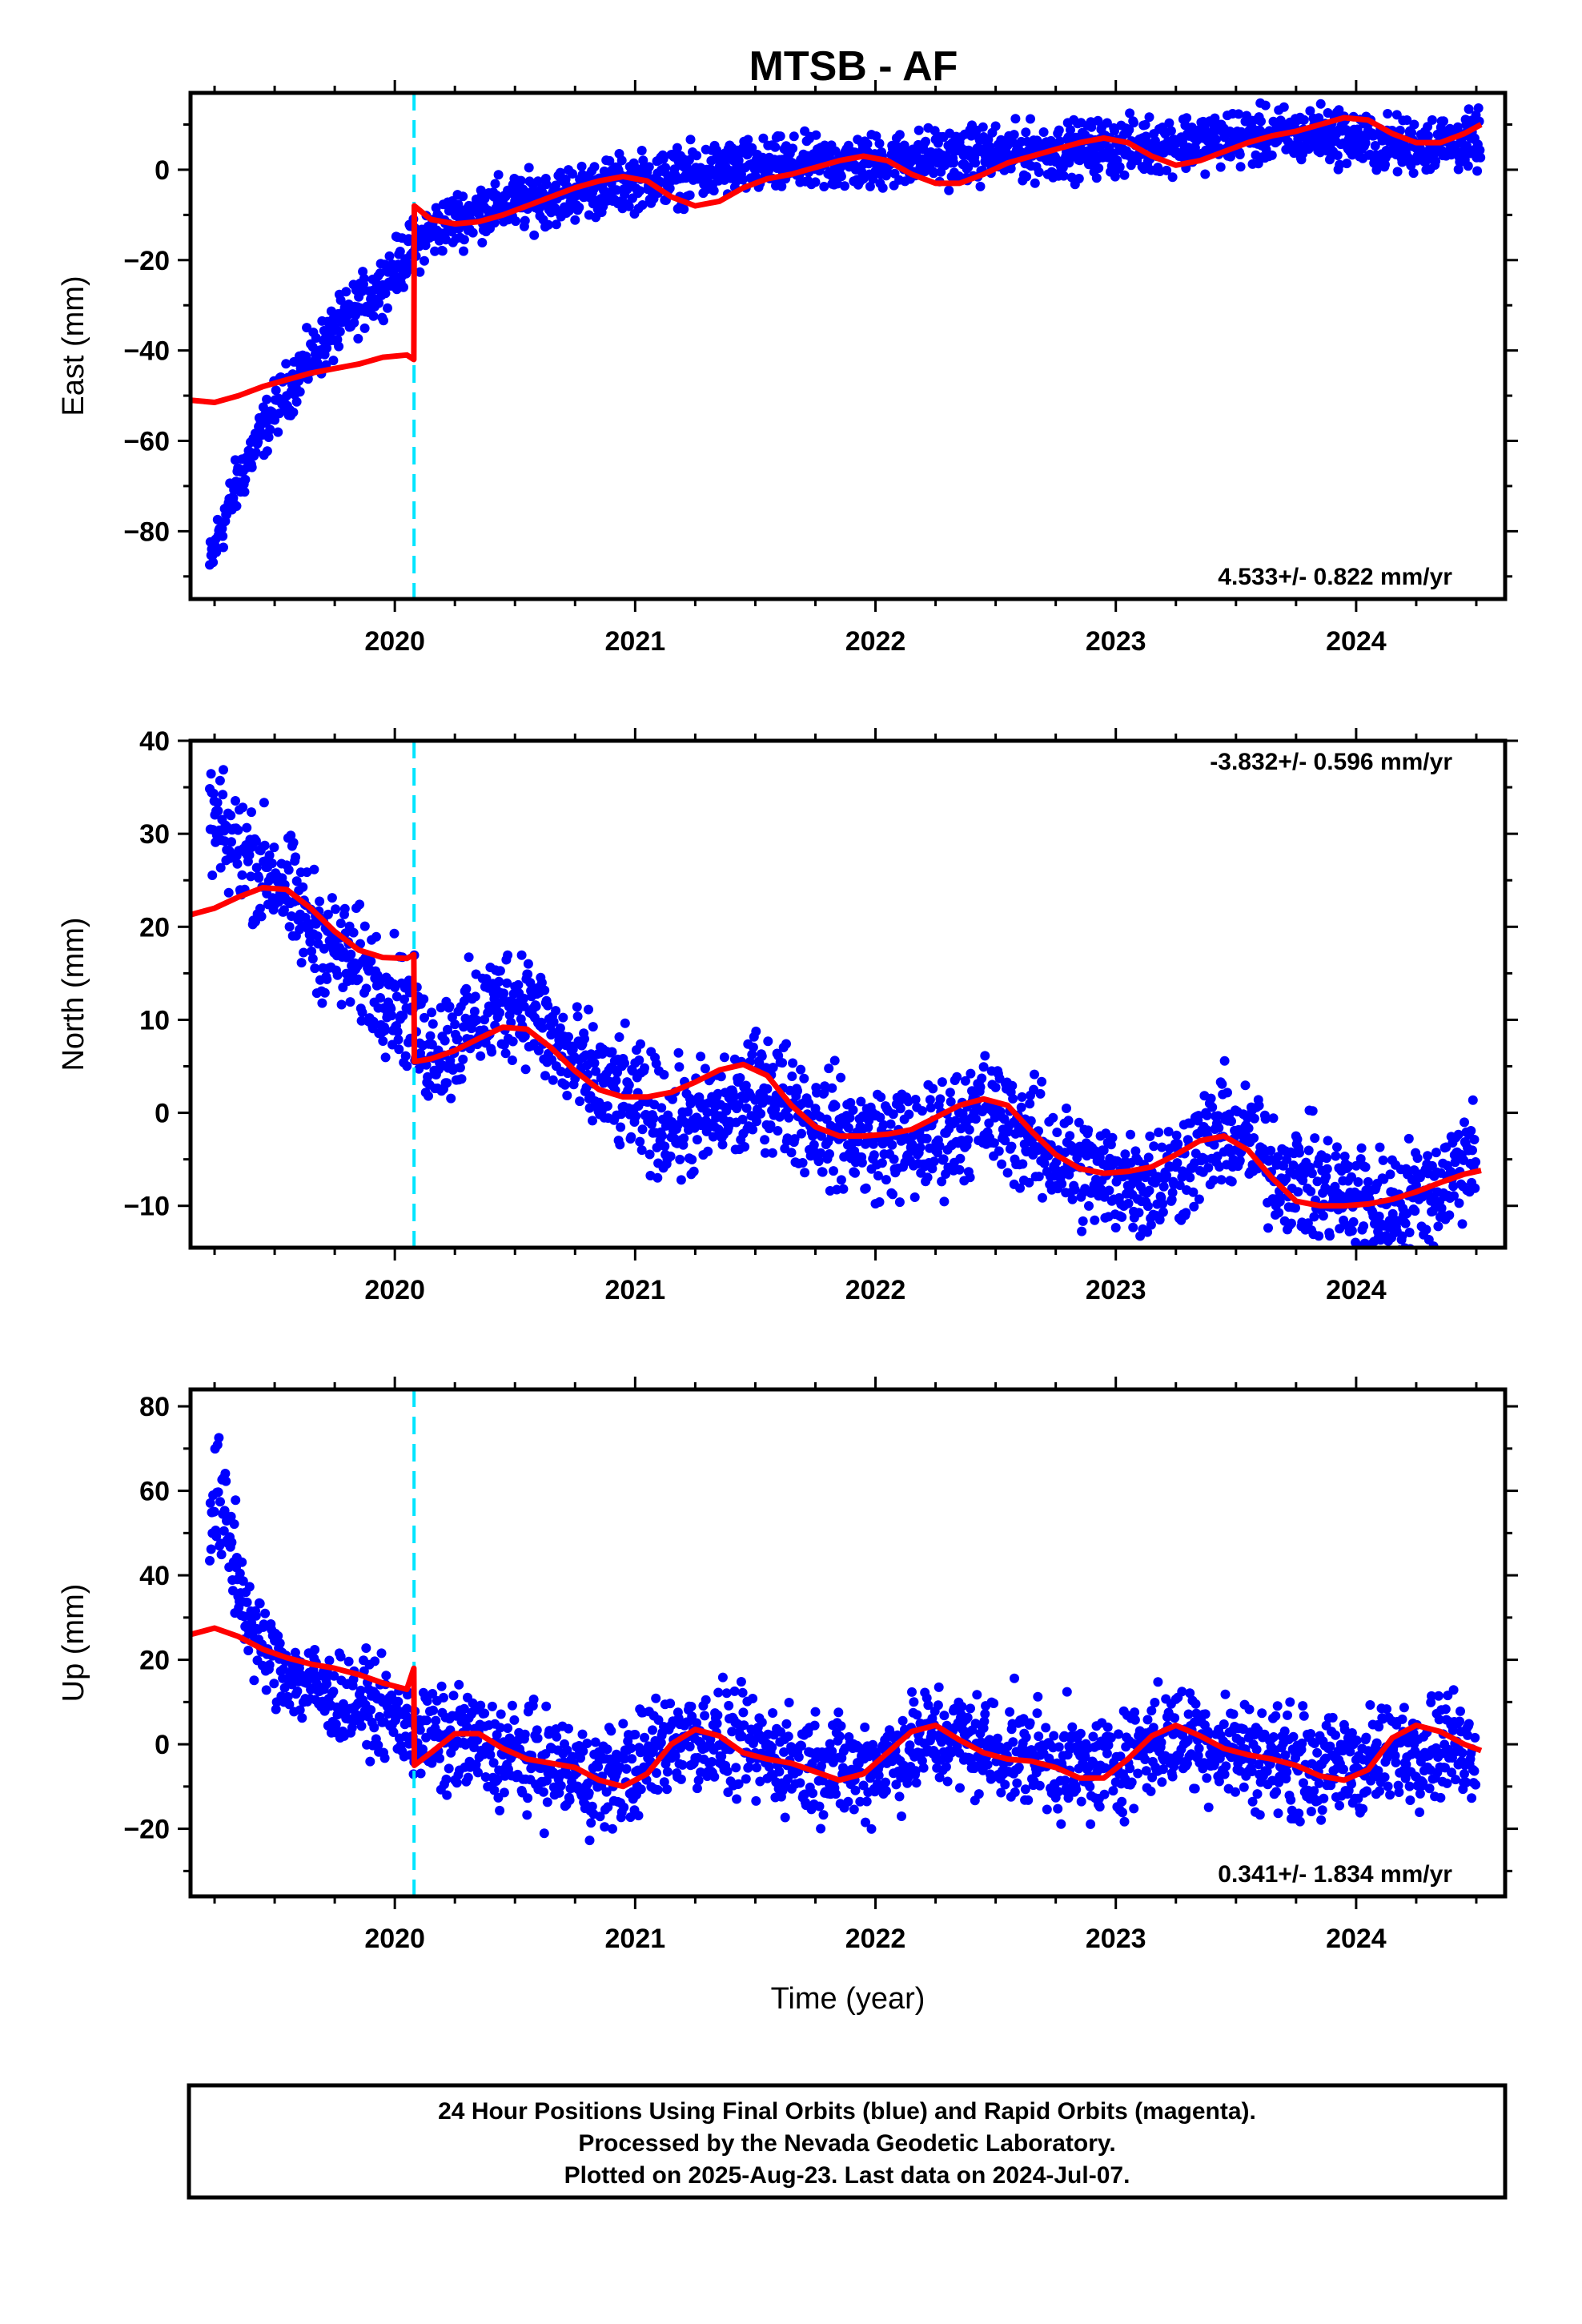  I want to click on y-tick-label: 0, so click(162, 1745).